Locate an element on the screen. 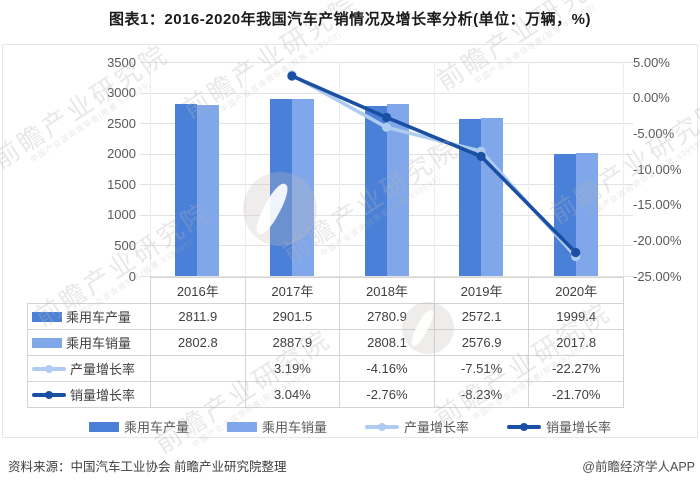  y-axis-right-tick-label: -20.00% is located at coordinates (657, 240).